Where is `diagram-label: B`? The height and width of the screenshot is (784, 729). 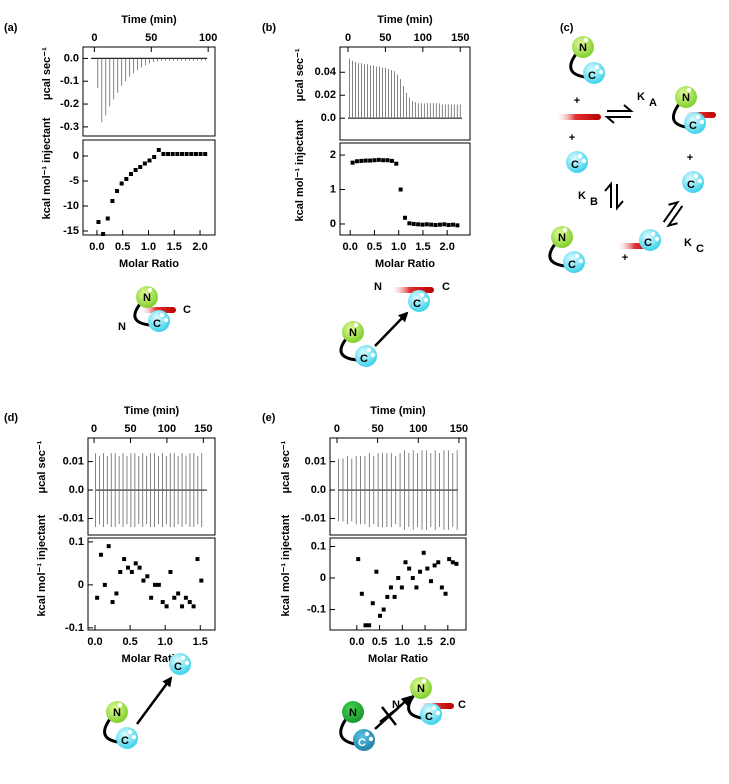
diagram-label: B is located at coordinates (594, 202).